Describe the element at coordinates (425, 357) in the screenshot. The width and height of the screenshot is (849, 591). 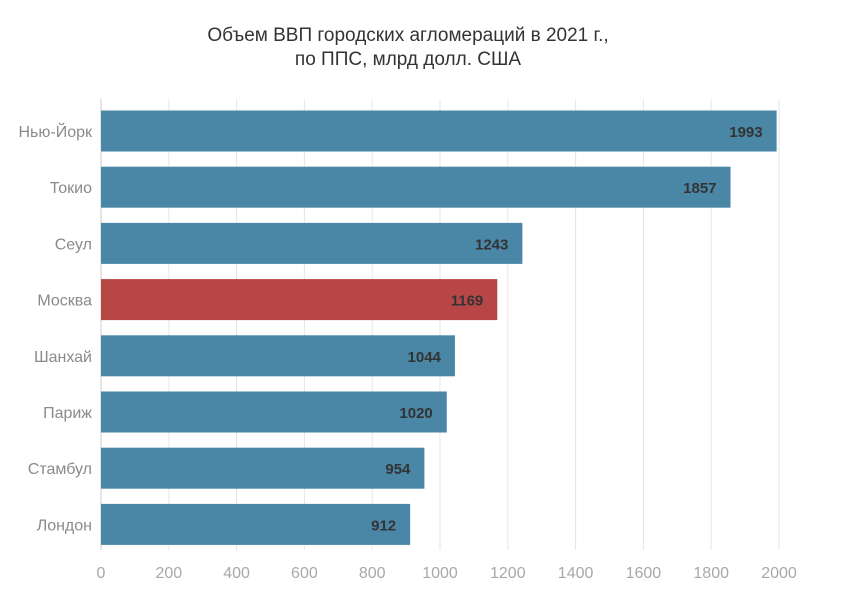
I see `value-label: 1044` at that location.